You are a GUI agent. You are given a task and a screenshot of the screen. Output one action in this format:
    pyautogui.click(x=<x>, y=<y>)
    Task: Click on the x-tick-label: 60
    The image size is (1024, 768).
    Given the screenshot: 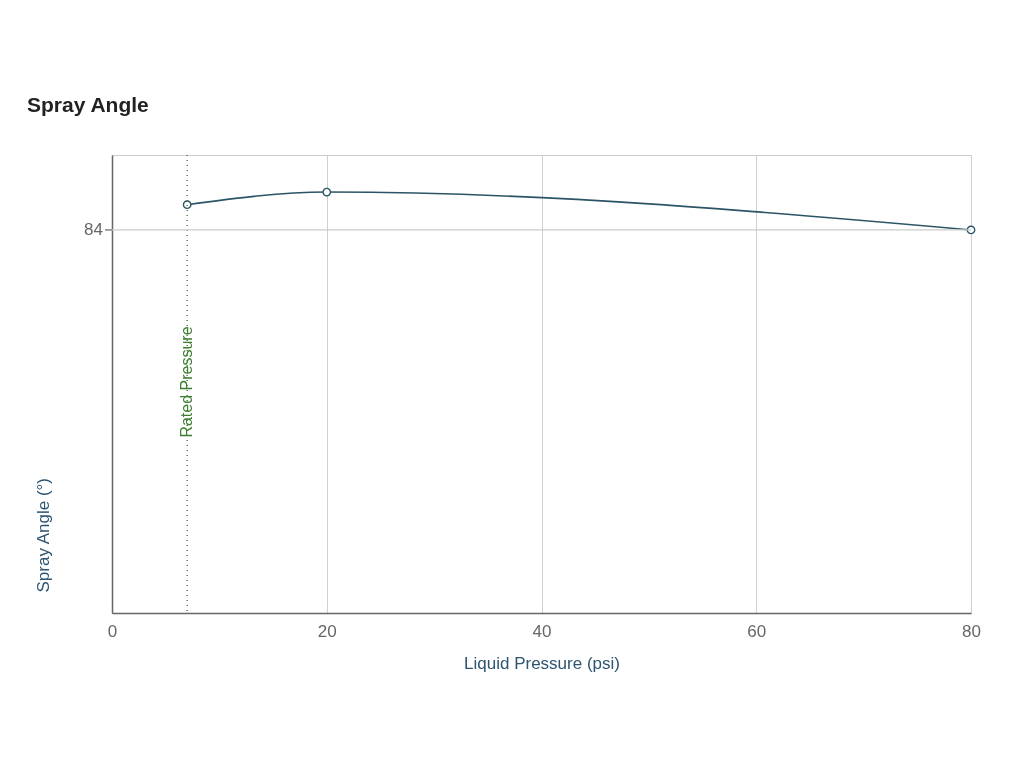 What is the action you would take?
    pyautogui.click(x=757, y=631)
    